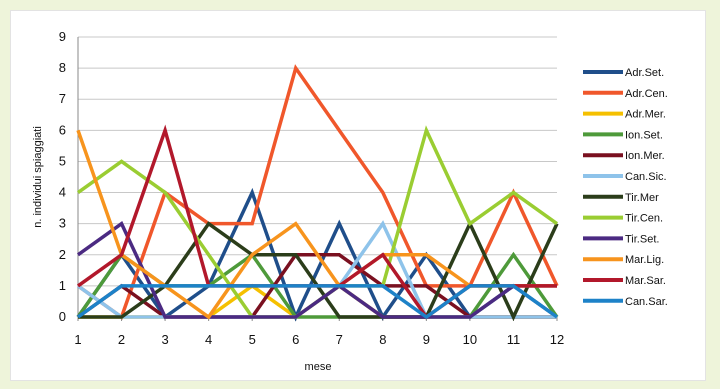 This screenshot has height=389, width=720. What do you see at coordinates (646, 94) in the screenshot?
I see `legend-label: Adr.Cen.` at bounding box center [646, 94].